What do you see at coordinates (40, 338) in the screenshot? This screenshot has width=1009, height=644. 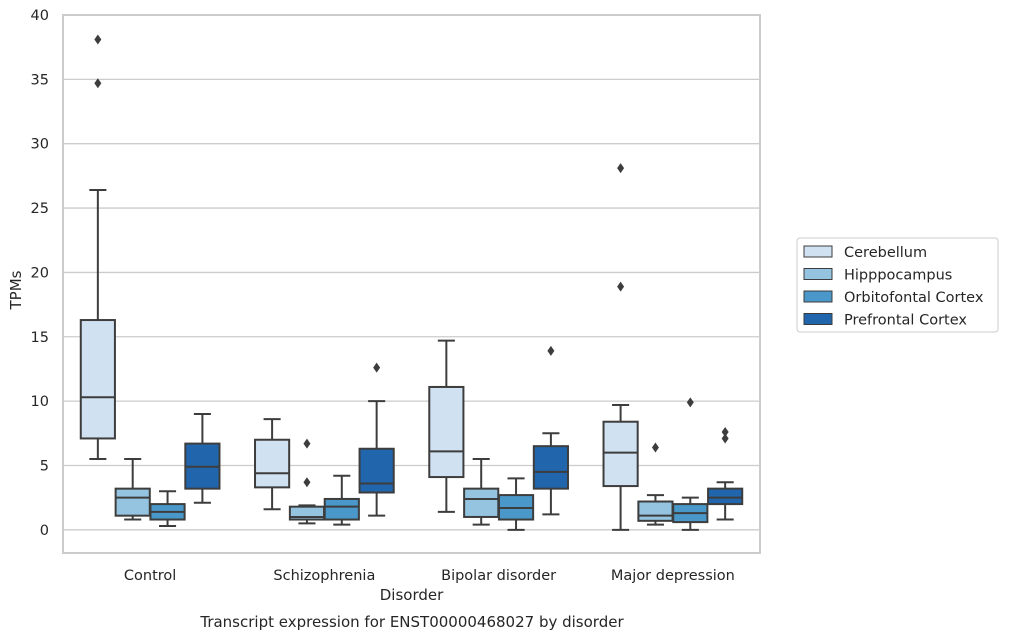 I see `y-tick-label: 15` at bounding box center [40, 338].